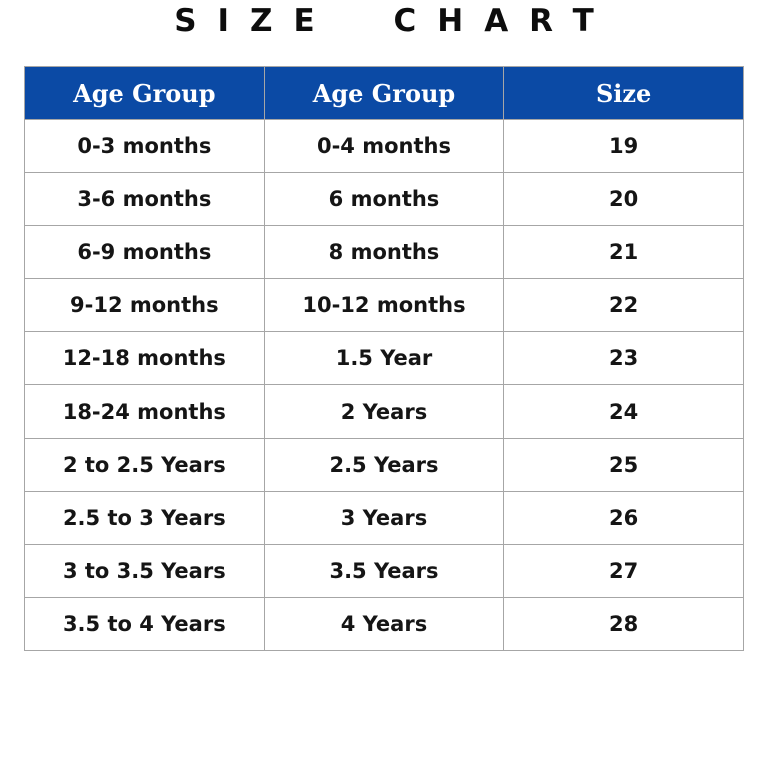  Describe the element at coordinates (144, 358) in the screenshot. I see `cell-age-group-1: 12-18 months` at that location.